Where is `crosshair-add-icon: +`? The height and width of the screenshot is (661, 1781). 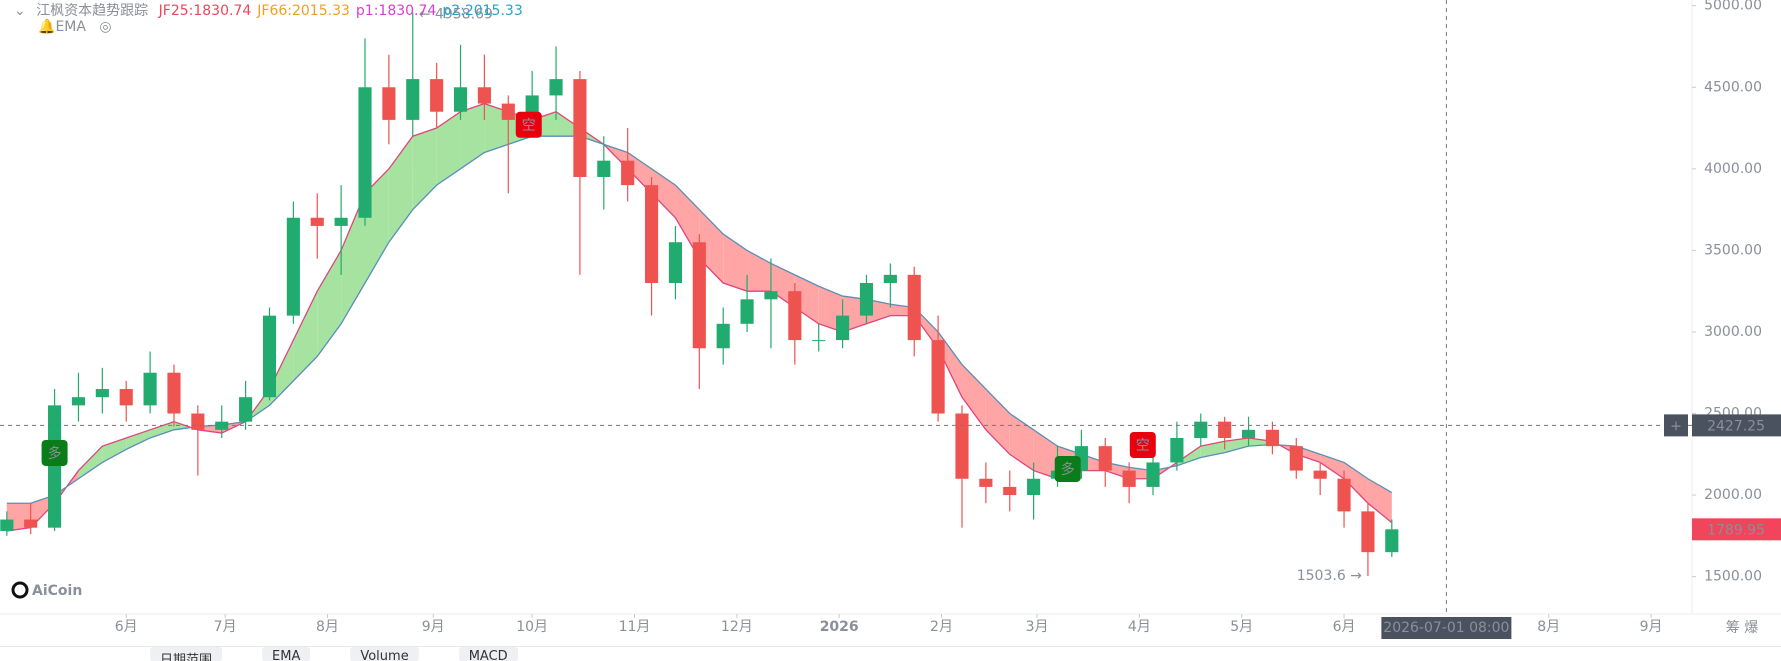 crosshair-add-icon: + is located at coordinates (1676, 426).